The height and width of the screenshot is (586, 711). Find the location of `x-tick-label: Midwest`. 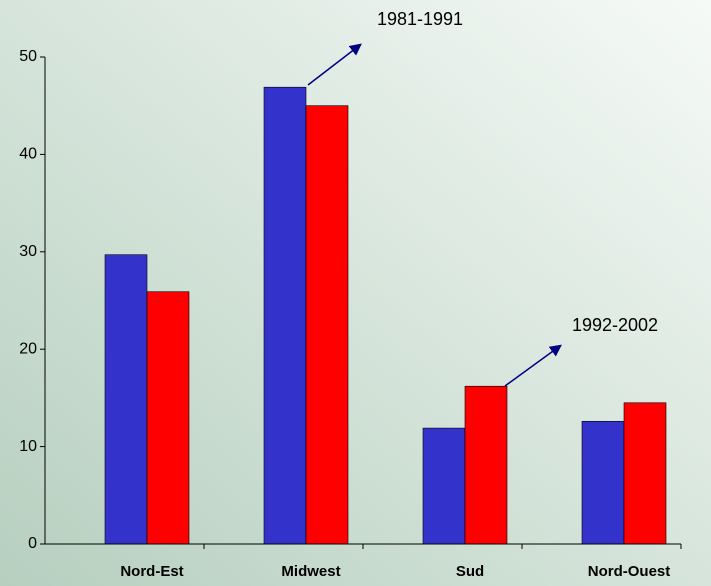

x-tick-label: Midwest is located at coordinates (310, 571).